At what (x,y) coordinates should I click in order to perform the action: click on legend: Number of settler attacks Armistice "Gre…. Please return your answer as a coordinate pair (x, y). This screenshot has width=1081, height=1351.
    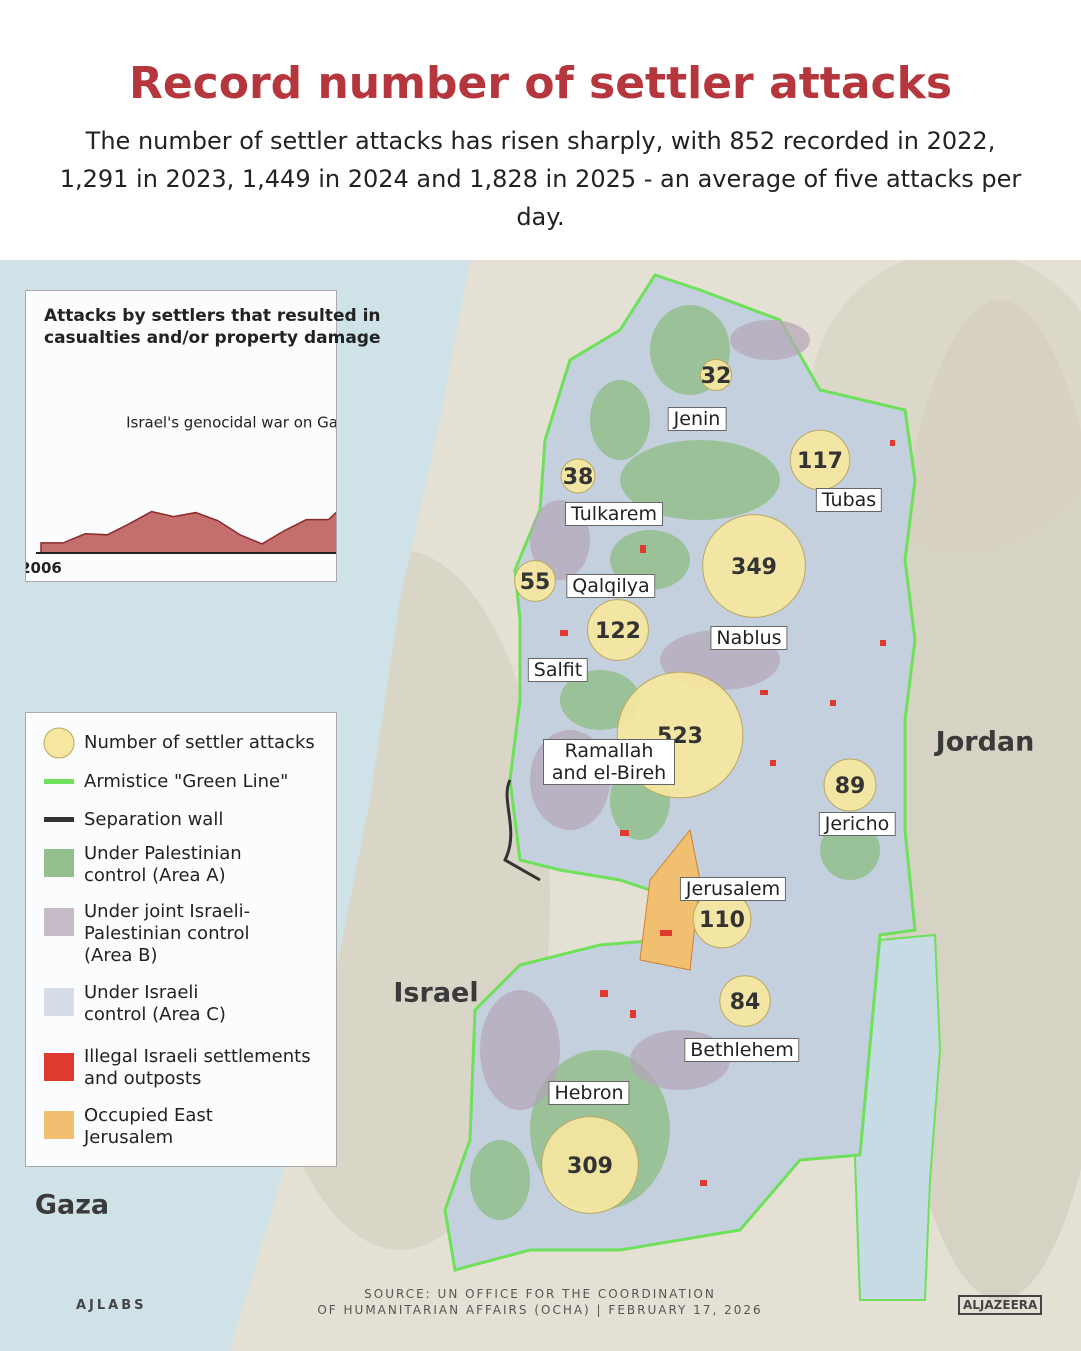
    Looking at the image, I should click on (181, 939).